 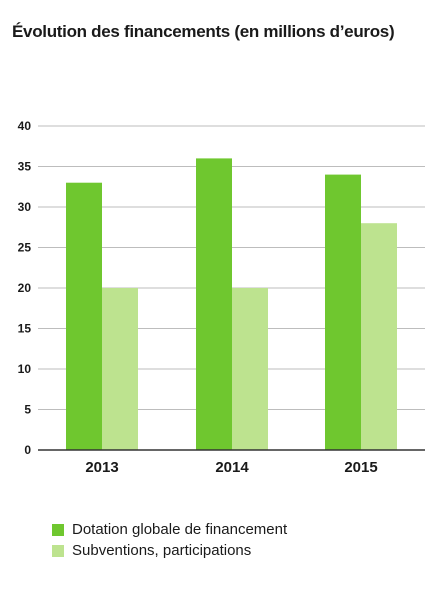 I want to click on y-tick-label: 0, so click(x=27, y=450).